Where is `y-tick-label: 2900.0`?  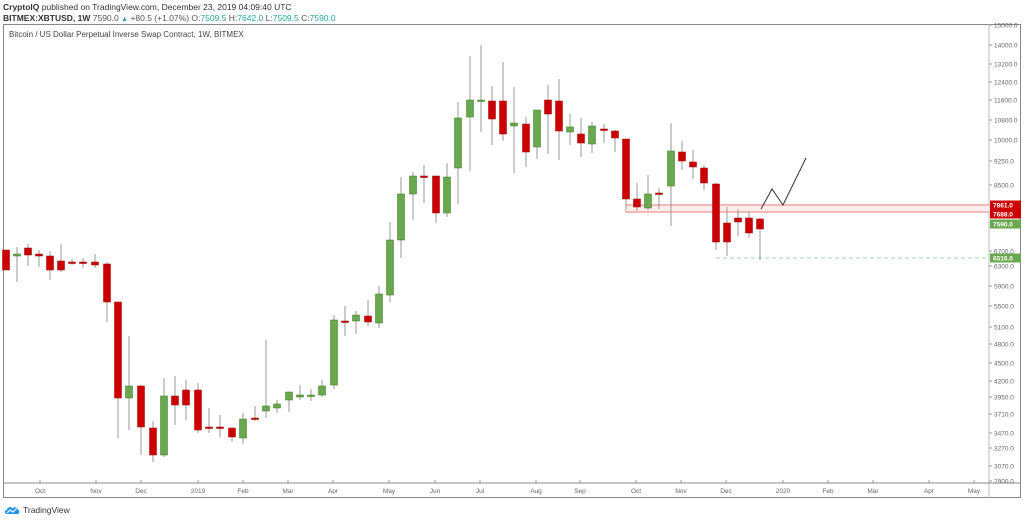
y-tick-label: 2900.0 is located at coordinates (1004, 482).